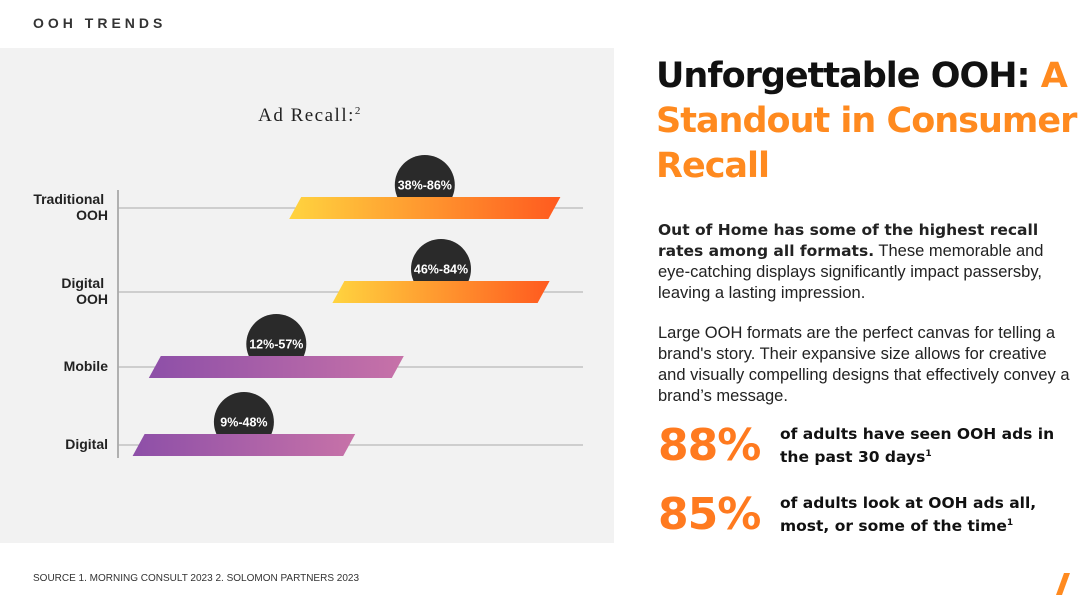 The image size is (1080, 597). I want to click on logo-mark, so click(1063, 584).